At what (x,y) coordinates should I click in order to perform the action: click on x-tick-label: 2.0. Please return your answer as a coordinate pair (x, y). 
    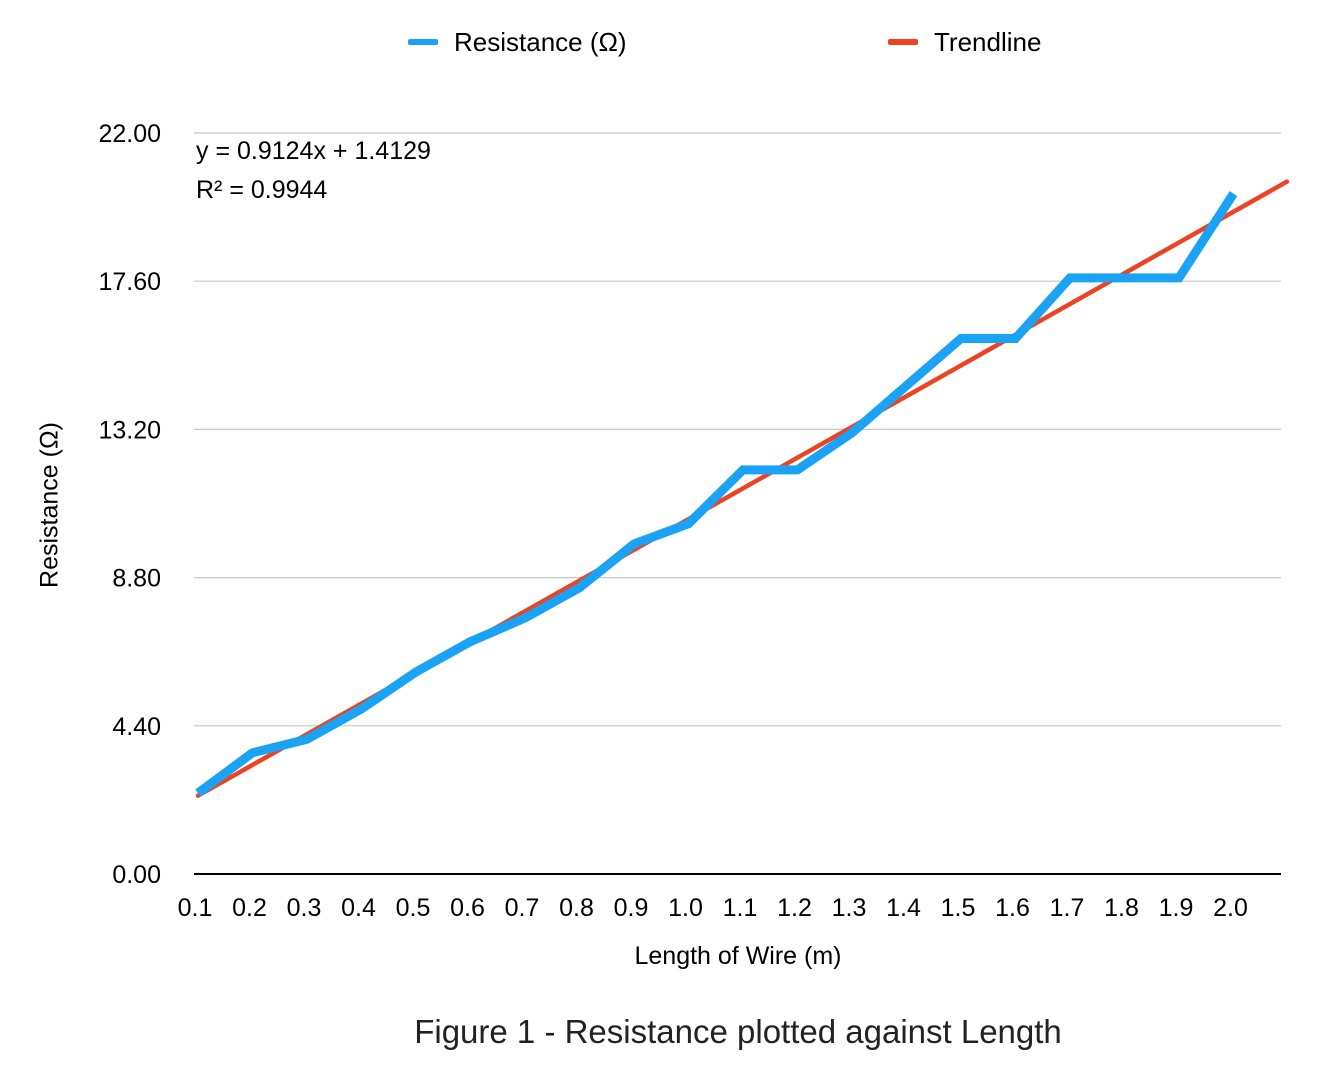
    Looking at the image, I should click on (1230, 908).